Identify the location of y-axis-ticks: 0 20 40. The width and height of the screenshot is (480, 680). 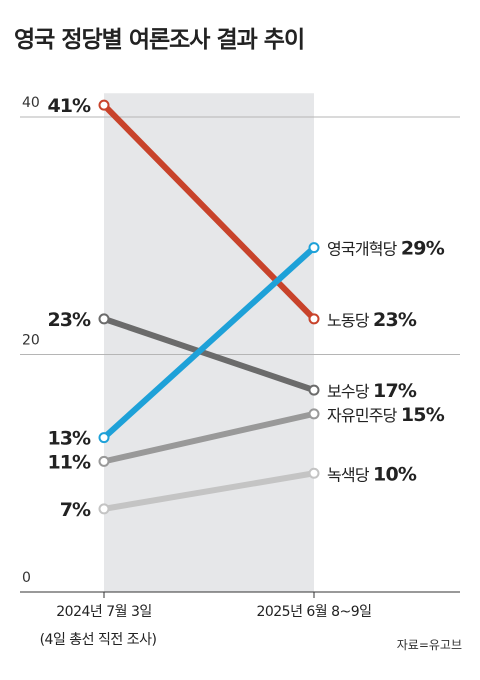
(31, 340).